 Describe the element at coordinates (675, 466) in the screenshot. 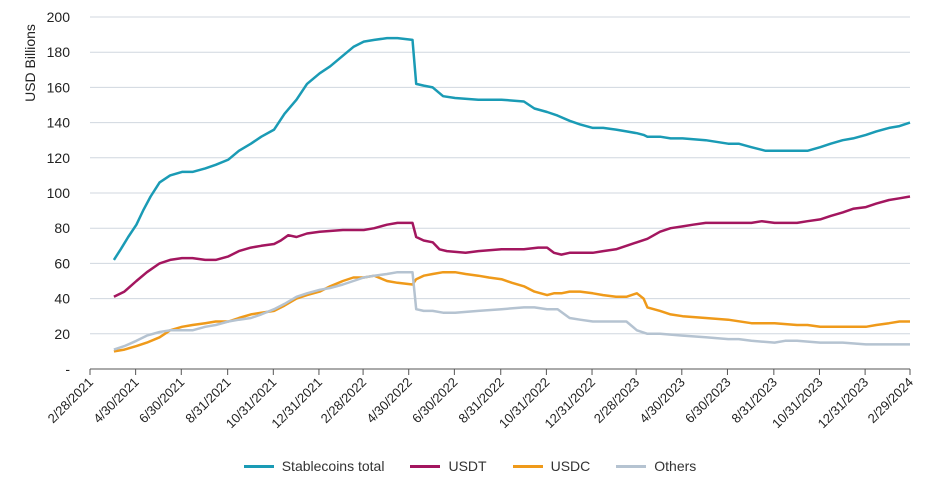

I see `legend-label: Others` at that location.